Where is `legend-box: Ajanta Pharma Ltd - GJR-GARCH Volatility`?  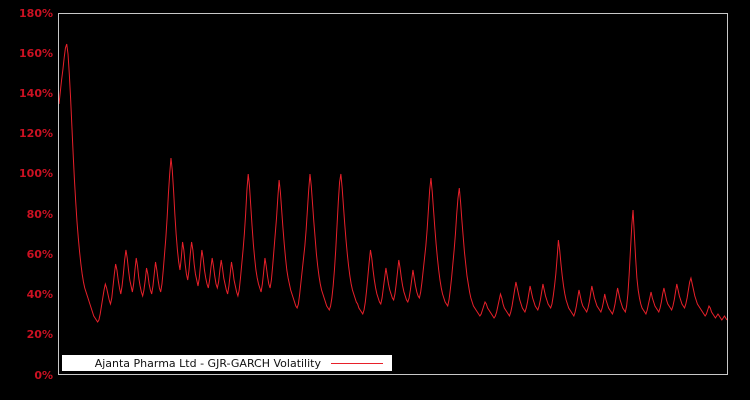
legend-box: Ajanta Pharma Ltd - GJR-GARCH Volatility is located at coordinates (227, 363).